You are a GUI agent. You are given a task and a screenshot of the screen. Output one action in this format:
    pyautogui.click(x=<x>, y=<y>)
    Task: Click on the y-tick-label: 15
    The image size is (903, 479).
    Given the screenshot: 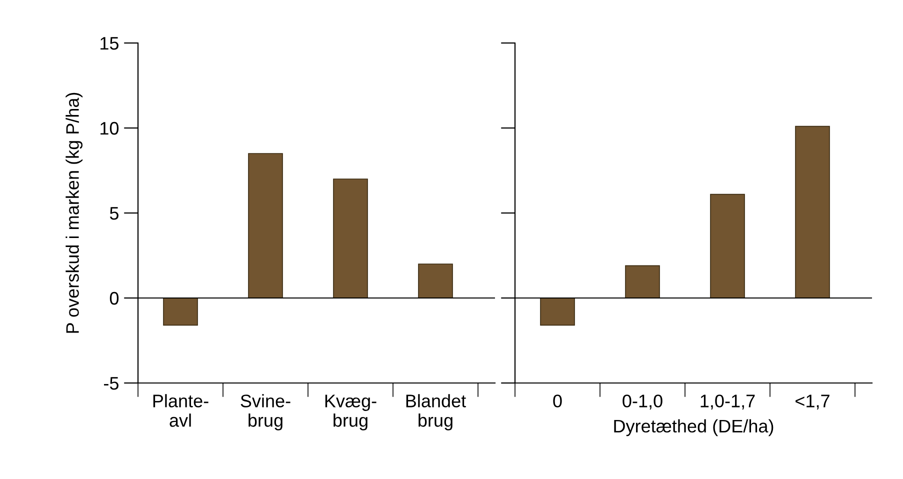 What is the action you would take?
    pyautogui.click(x=109, y=43)
    